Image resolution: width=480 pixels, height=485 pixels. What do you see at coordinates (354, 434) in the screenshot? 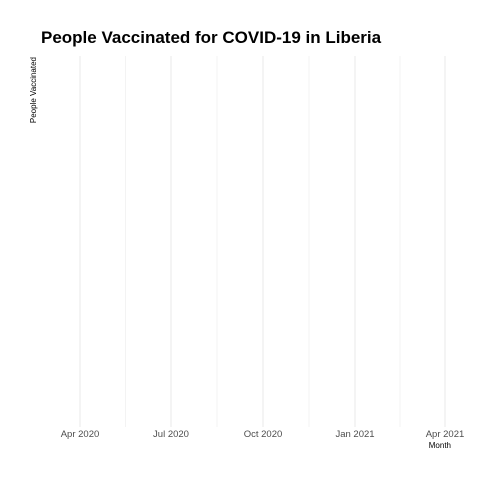
I see `x-tick-label: Jan 2021` at bounding box center [354, 434].